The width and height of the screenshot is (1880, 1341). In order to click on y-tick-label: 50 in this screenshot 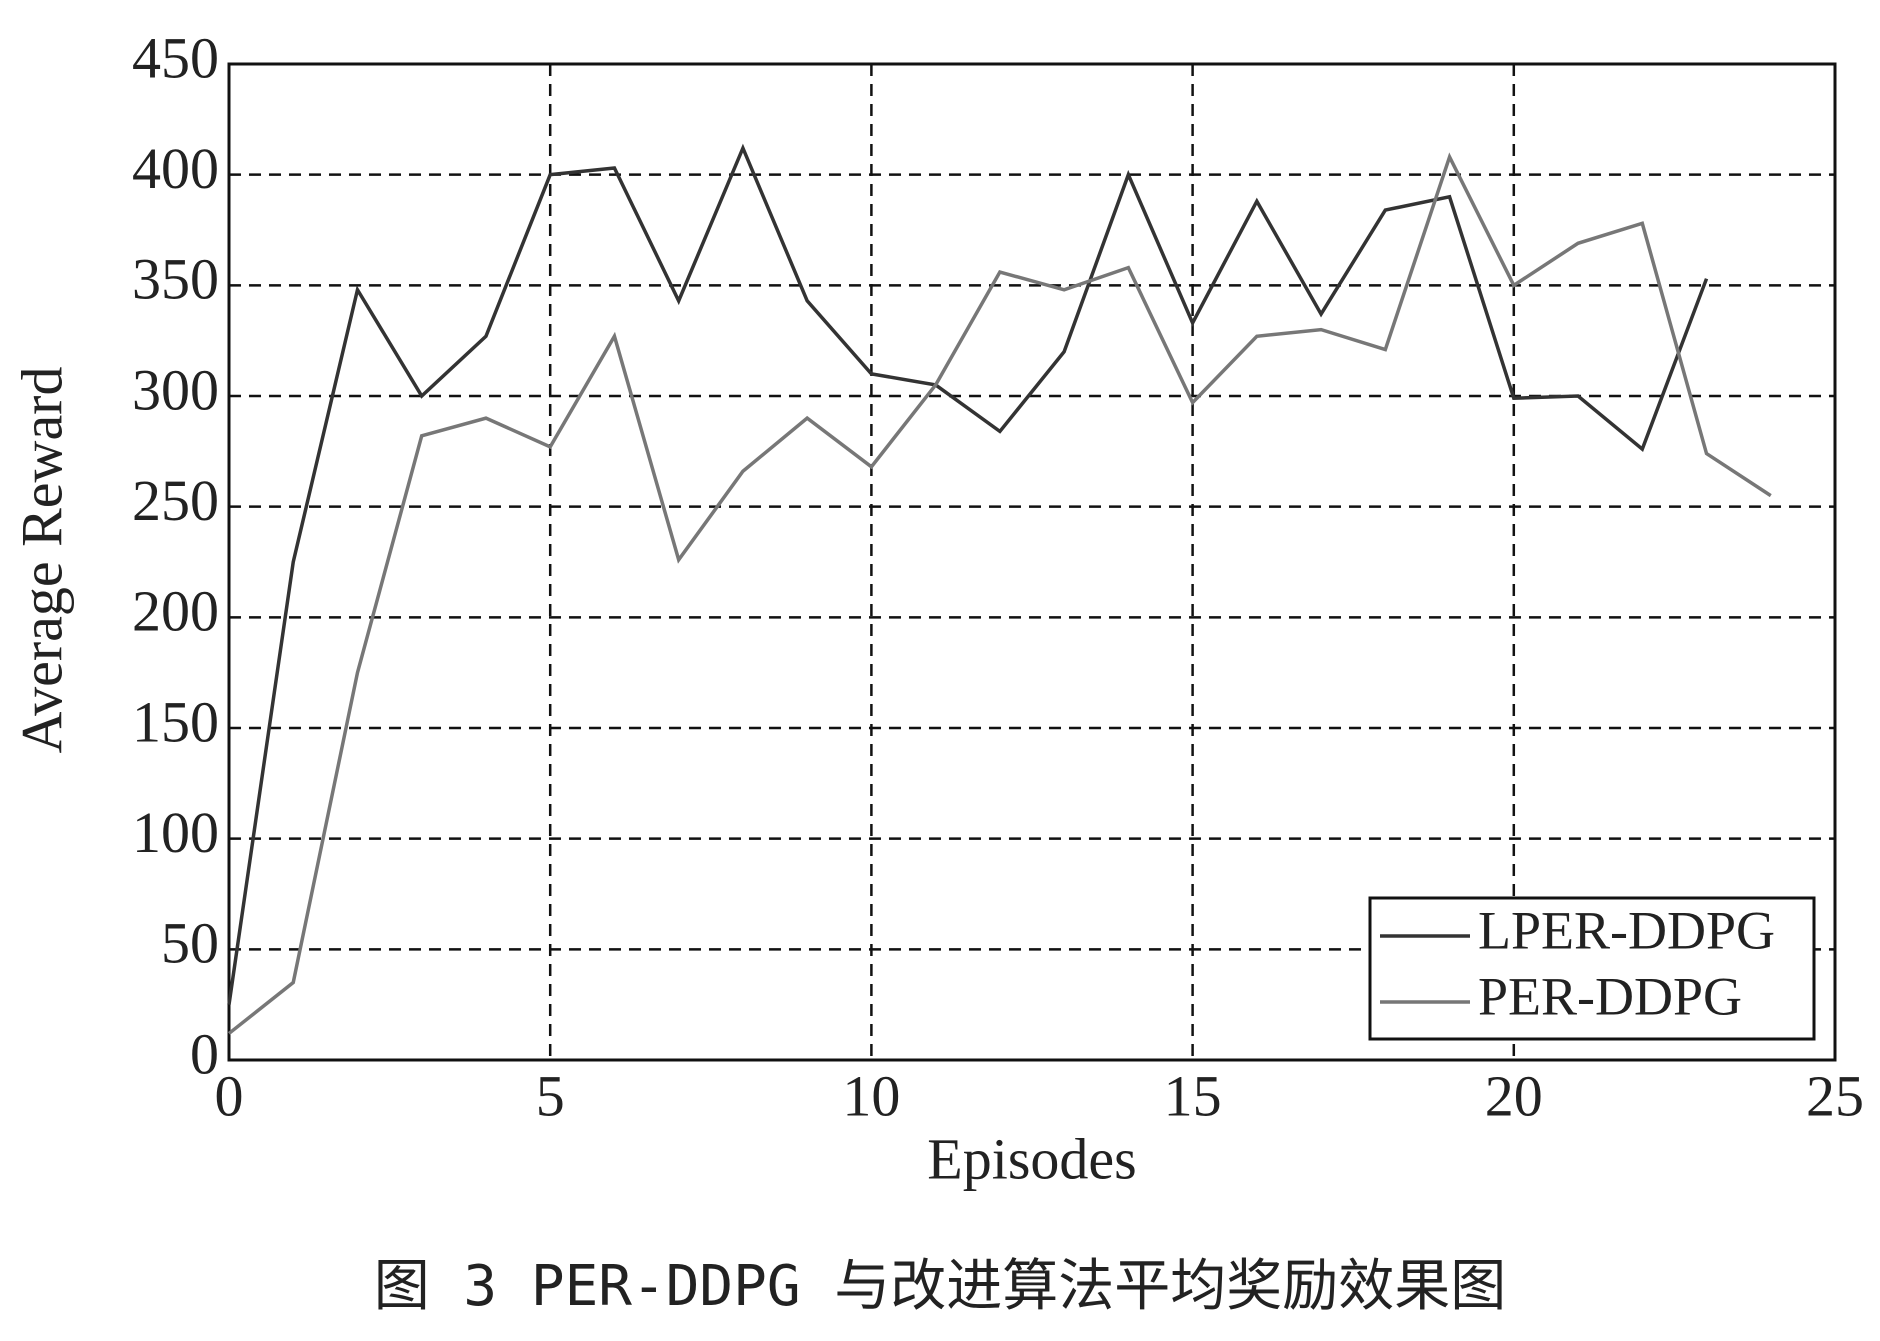, I will do `click(190, 943)`.